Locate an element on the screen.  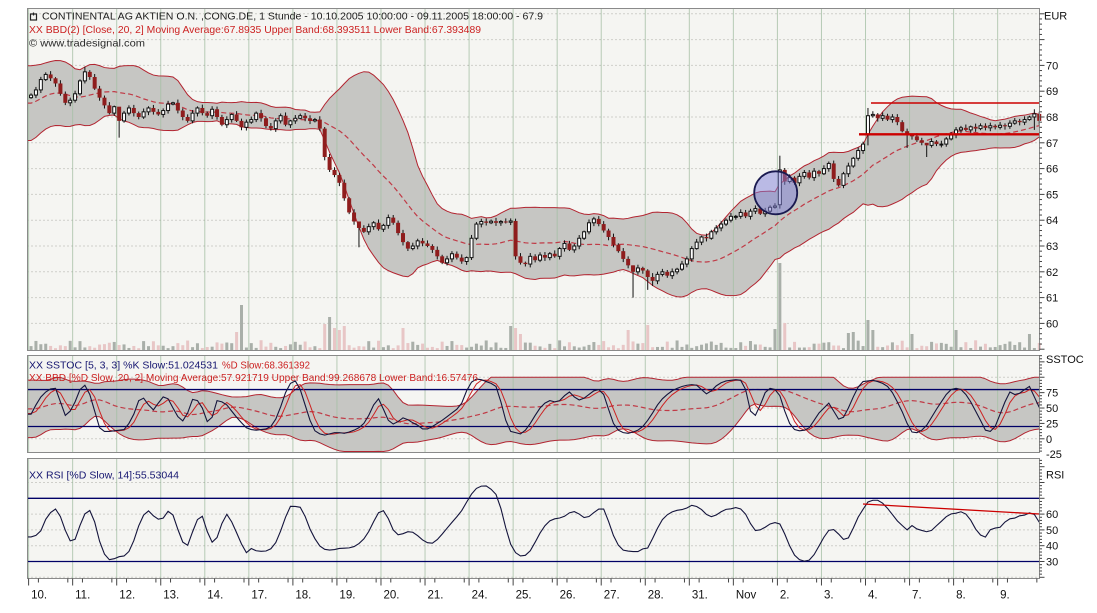
svg-text: 31. is located at coordinates (700, 596).